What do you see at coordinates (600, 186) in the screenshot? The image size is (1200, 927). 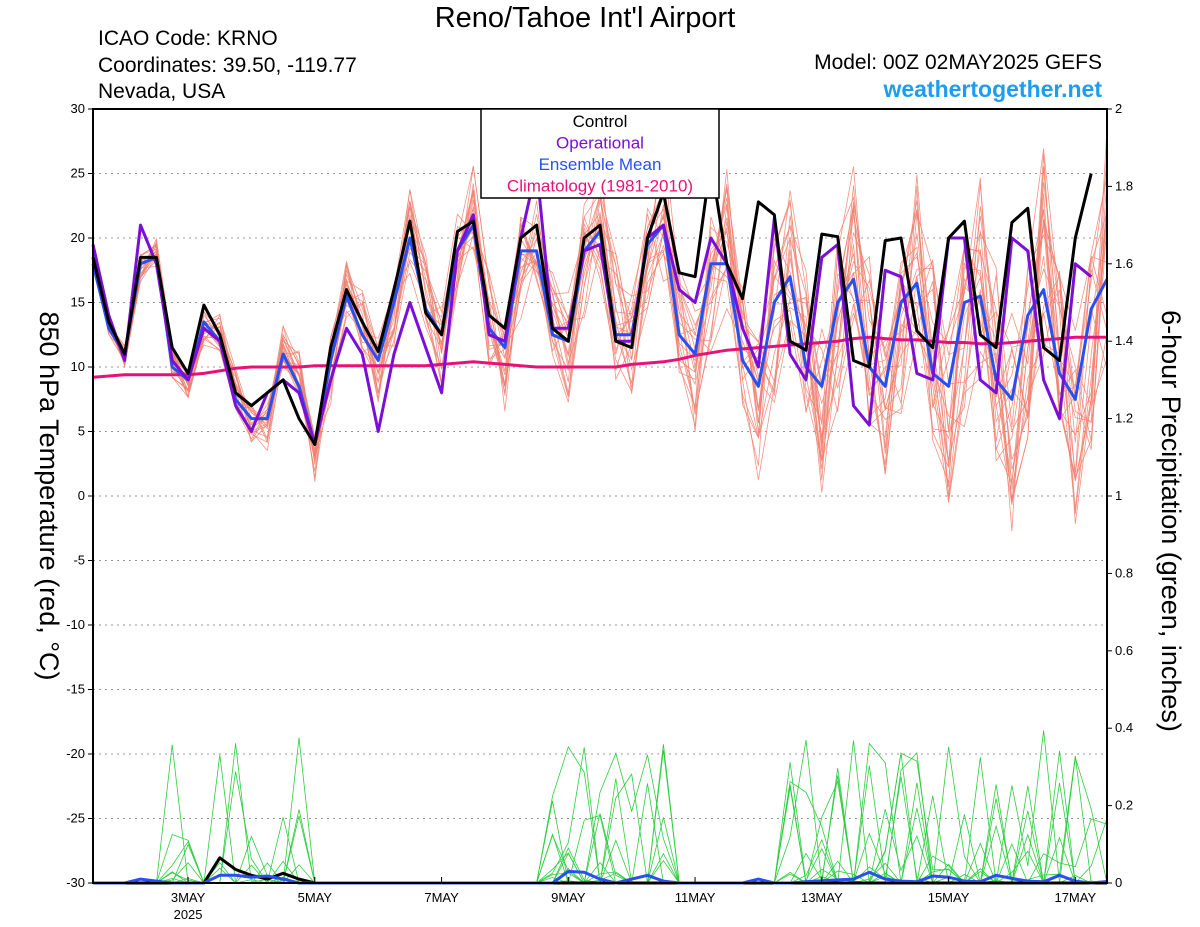 I see `legend-entry: Climatology (1981-2010)` at bounding box center [600, 186].